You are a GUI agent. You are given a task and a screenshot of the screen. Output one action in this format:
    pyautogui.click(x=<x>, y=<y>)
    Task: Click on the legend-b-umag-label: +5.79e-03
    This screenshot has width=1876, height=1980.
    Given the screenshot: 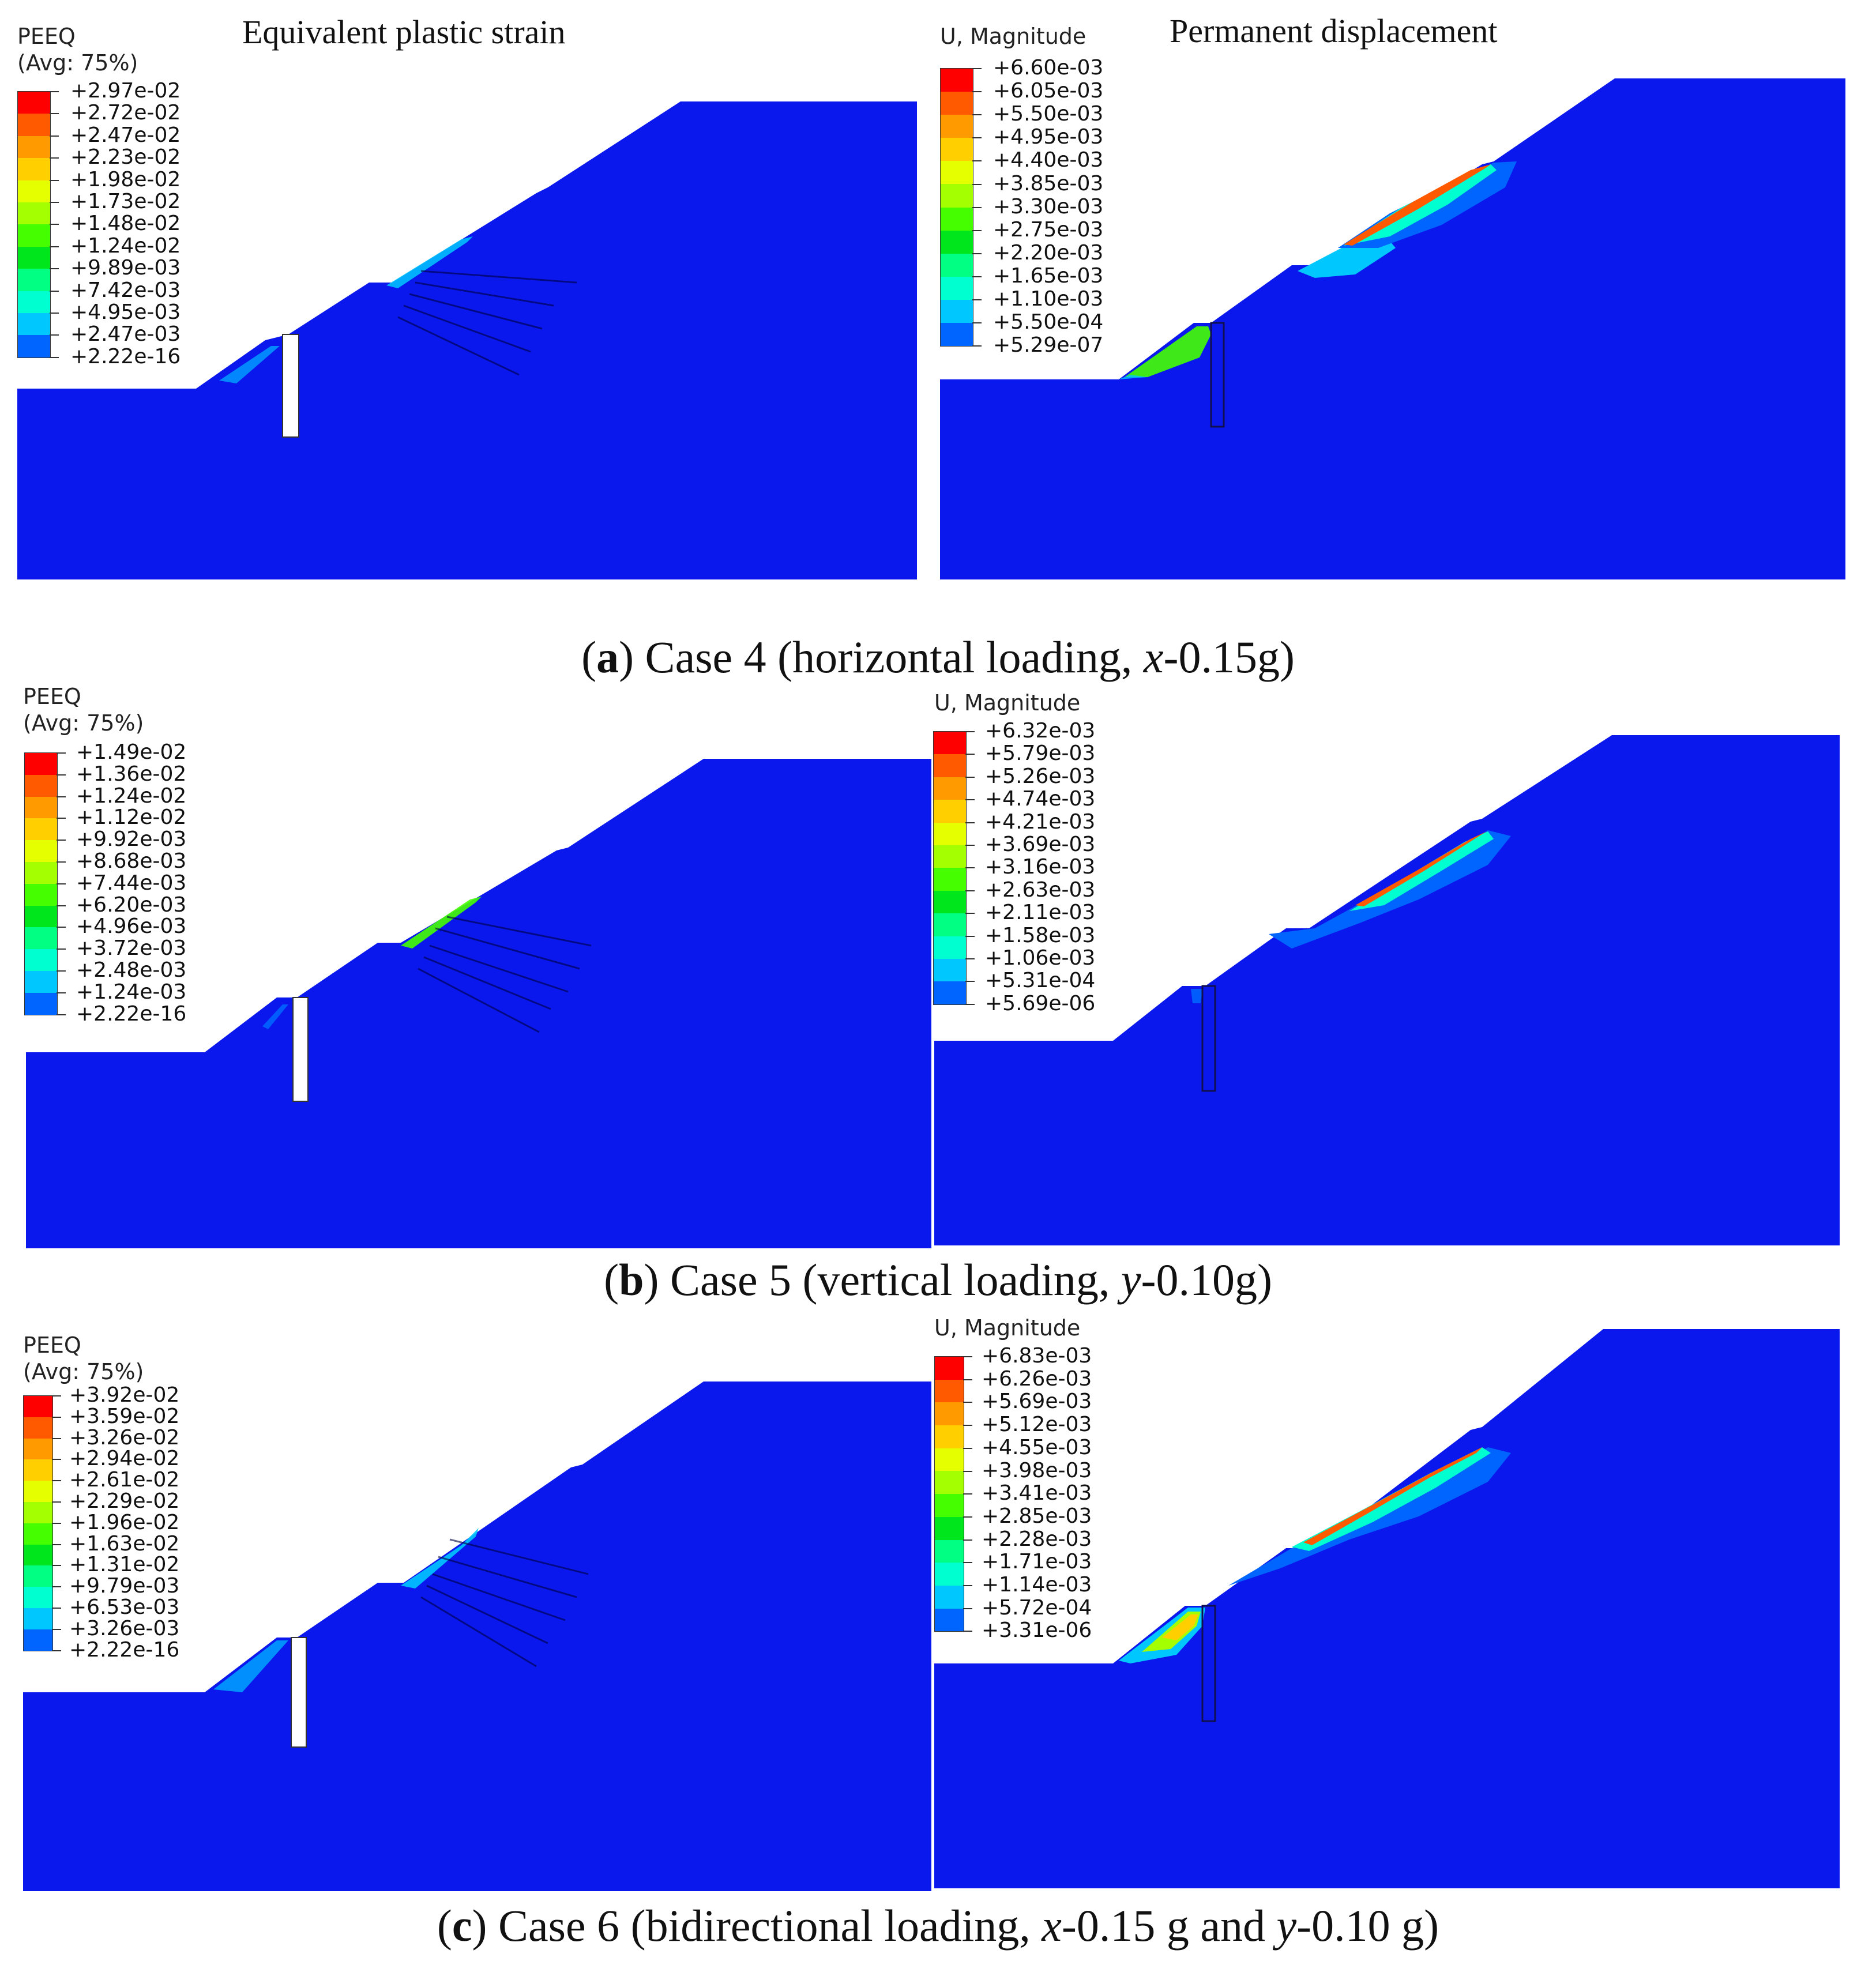 What is the action you would take?
    pyautogui.click(x=1040, y=753)
    